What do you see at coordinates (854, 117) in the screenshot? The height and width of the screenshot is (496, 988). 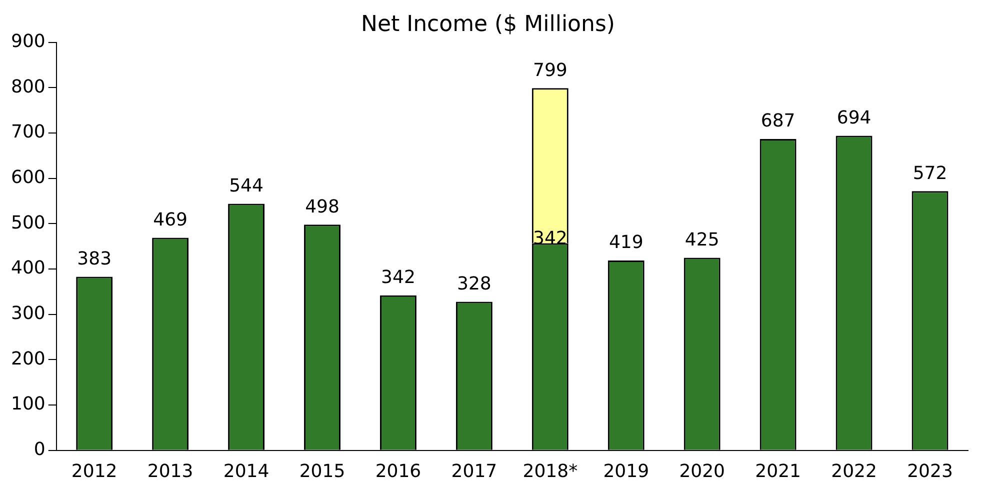 I see `data-label: 694` at bounding box center [854, 117].